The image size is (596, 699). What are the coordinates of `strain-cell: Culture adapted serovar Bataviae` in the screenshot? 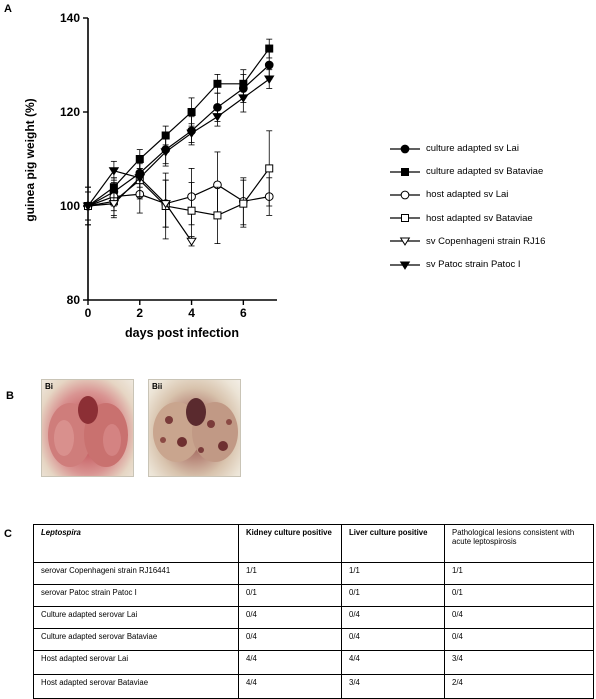 It's located at (136, 639).